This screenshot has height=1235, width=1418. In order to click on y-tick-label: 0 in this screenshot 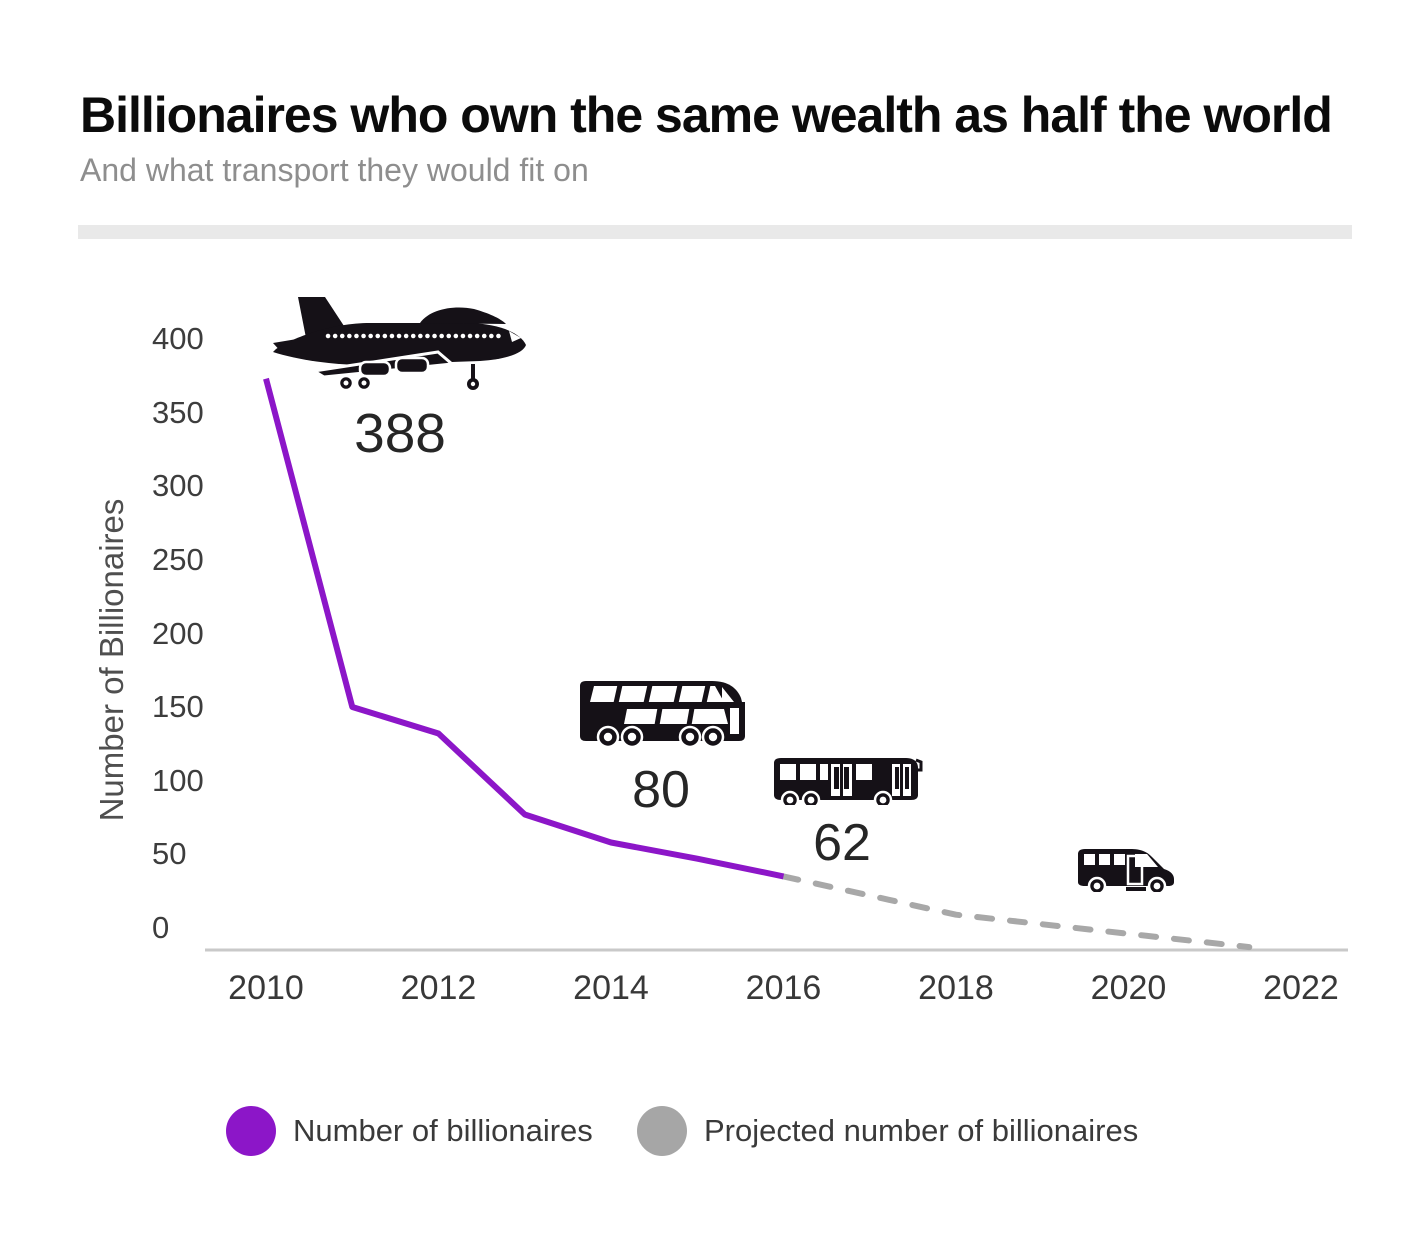, I will do `click(161, 927)`.